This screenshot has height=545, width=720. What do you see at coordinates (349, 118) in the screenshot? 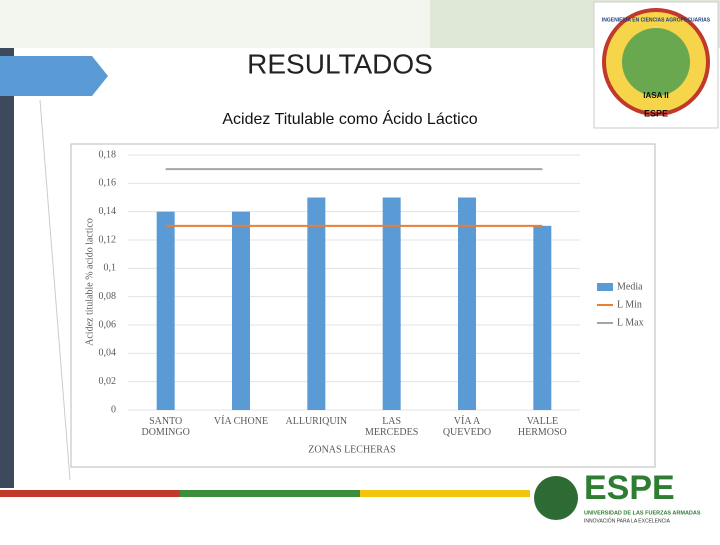
I see `slide-subtitle: Acidez Titulable como Ácido Láctico` at bounding box center [349, 118].